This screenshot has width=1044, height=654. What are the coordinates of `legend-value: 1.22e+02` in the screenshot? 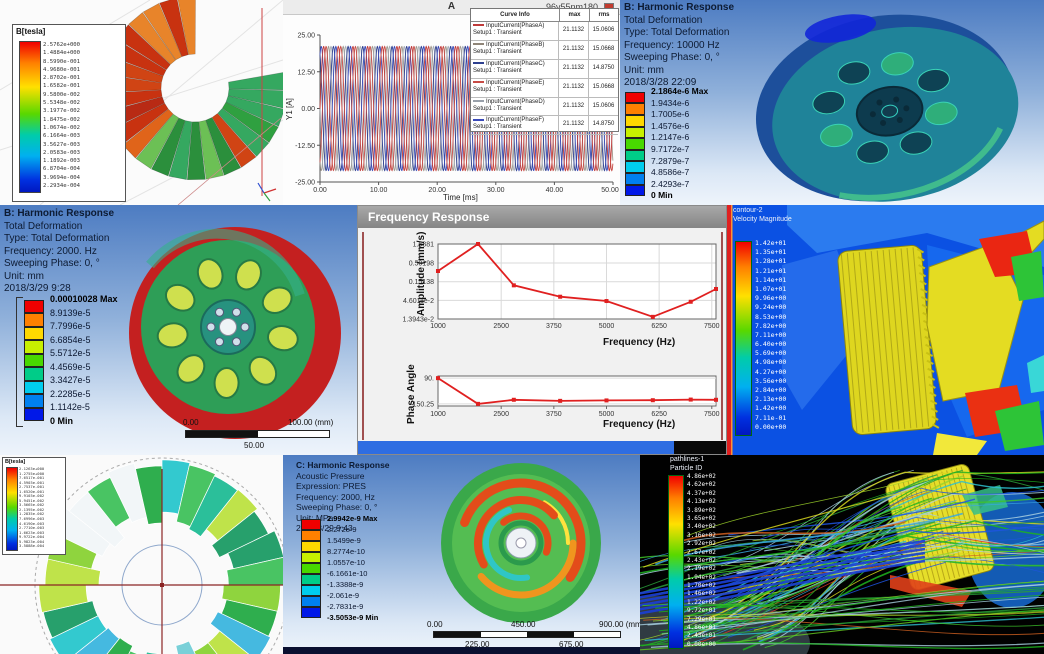 It's located at (701, 602).